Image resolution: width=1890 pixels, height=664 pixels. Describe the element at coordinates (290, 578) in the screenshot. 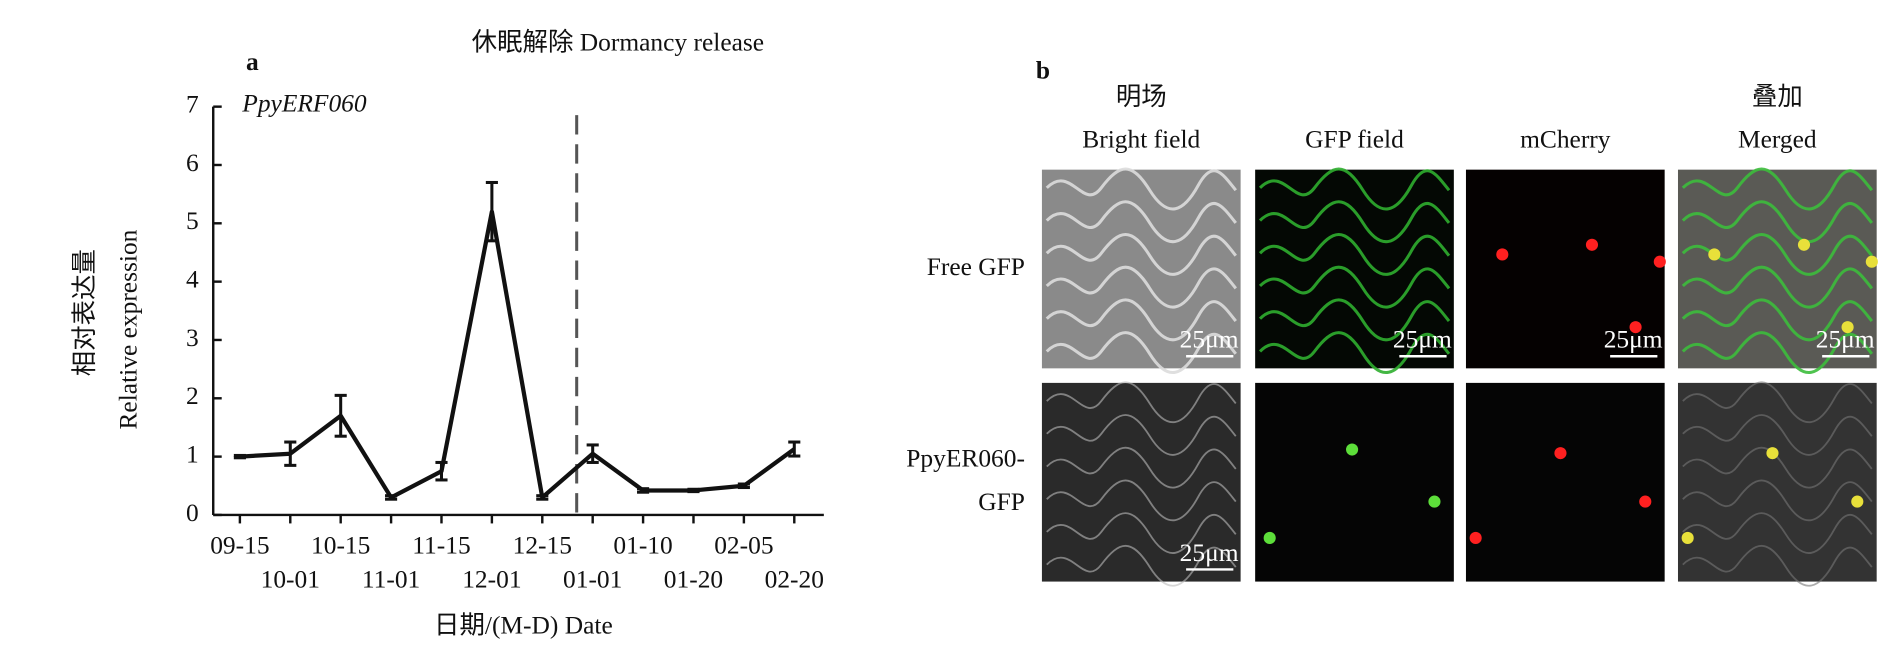

I see `x-tick-label: 10-01` at that location.